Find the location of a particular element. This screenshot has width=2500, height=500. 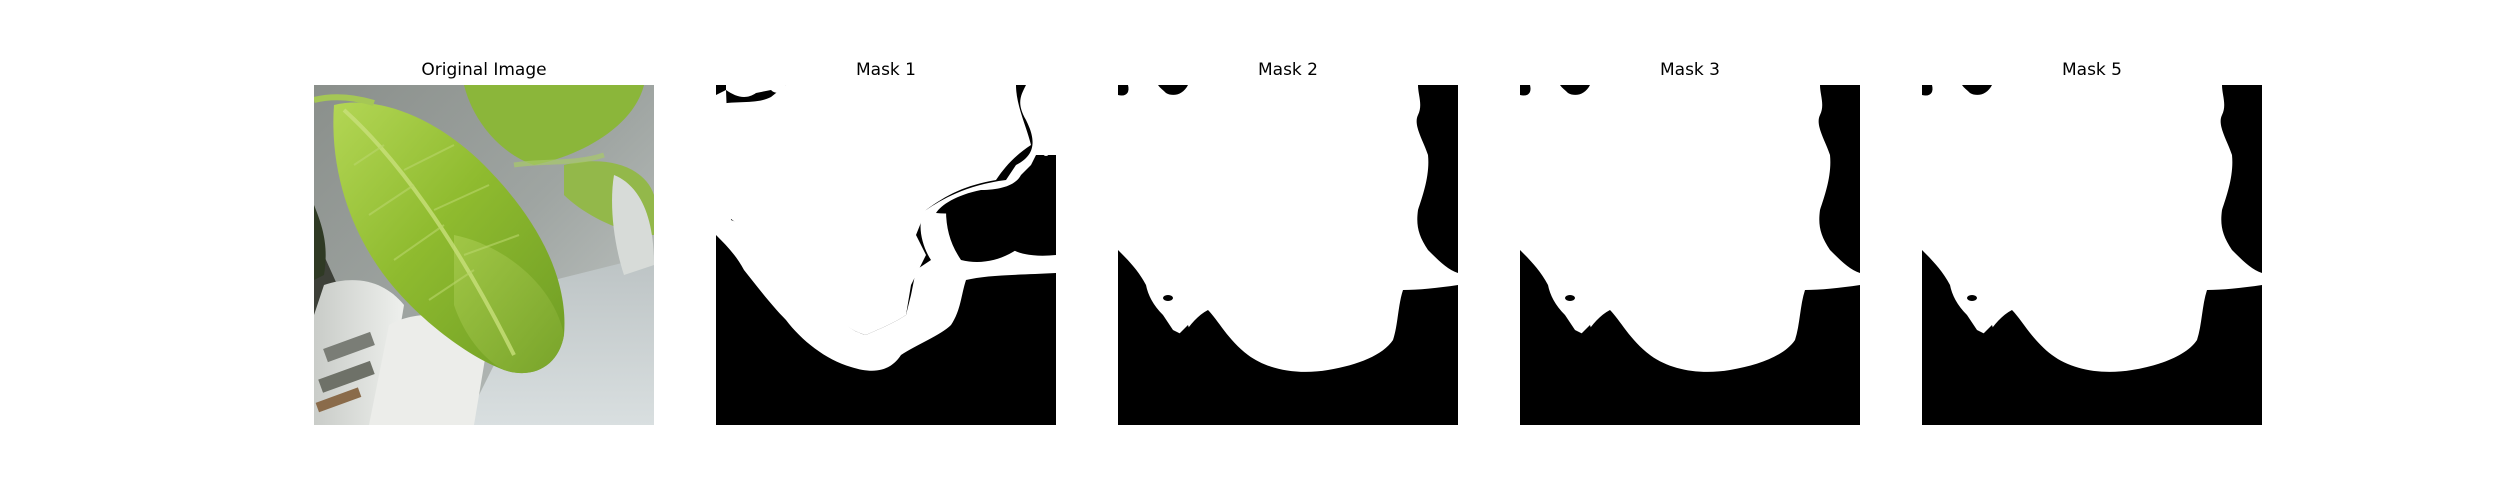

panel-title: Original Image is located at coordinates (484, 70).